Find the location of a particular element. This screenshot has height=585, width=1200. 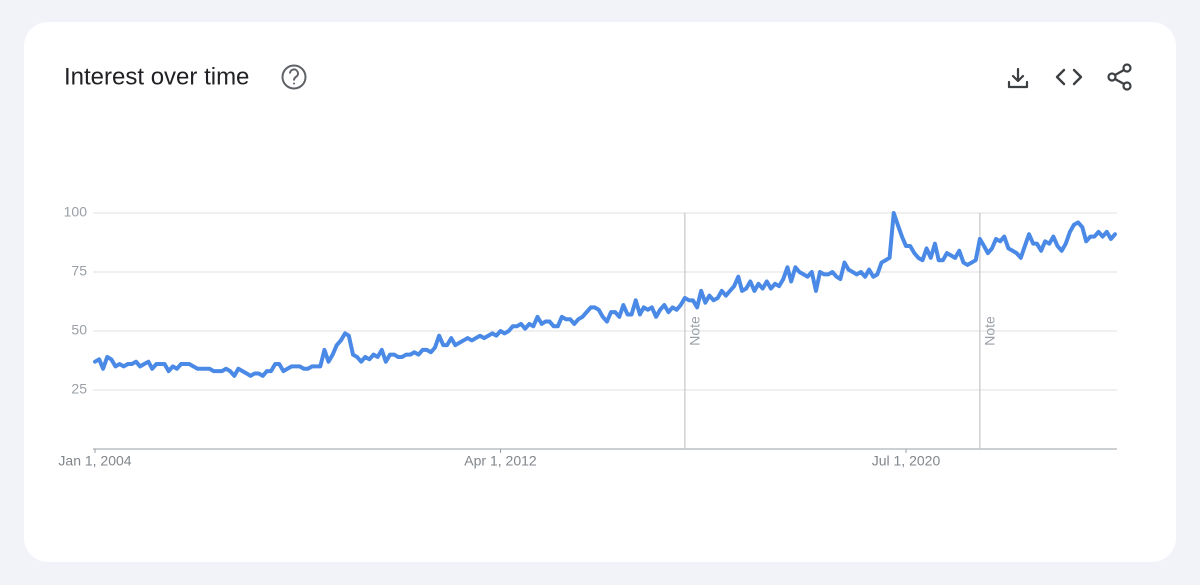

x-tick-label: Apr 1, 2012 is located at coordinates (500, 461).